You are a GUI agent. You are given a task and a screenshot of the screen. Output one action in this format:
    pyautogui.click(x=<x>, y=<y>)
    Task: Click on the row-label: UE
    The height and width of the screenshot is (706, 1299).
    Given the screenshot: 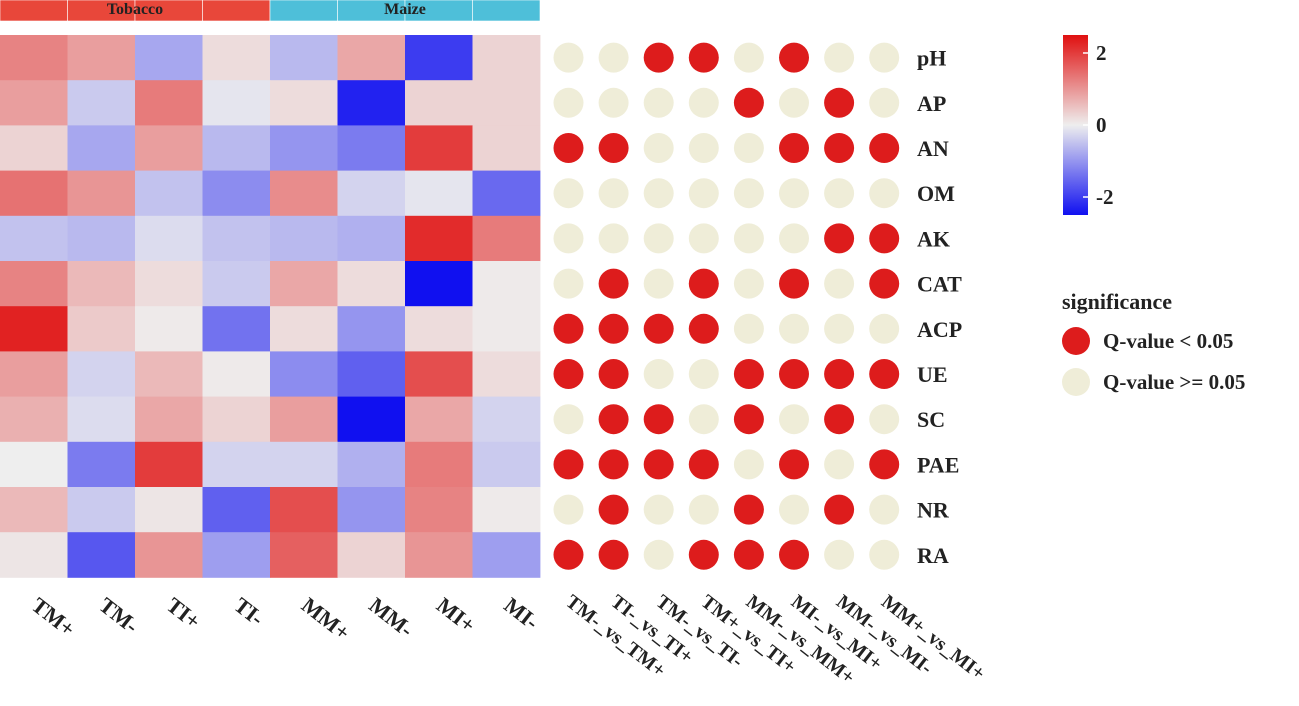 What is the action you would take?
    pyautogui.click(x=932, y=374)
    